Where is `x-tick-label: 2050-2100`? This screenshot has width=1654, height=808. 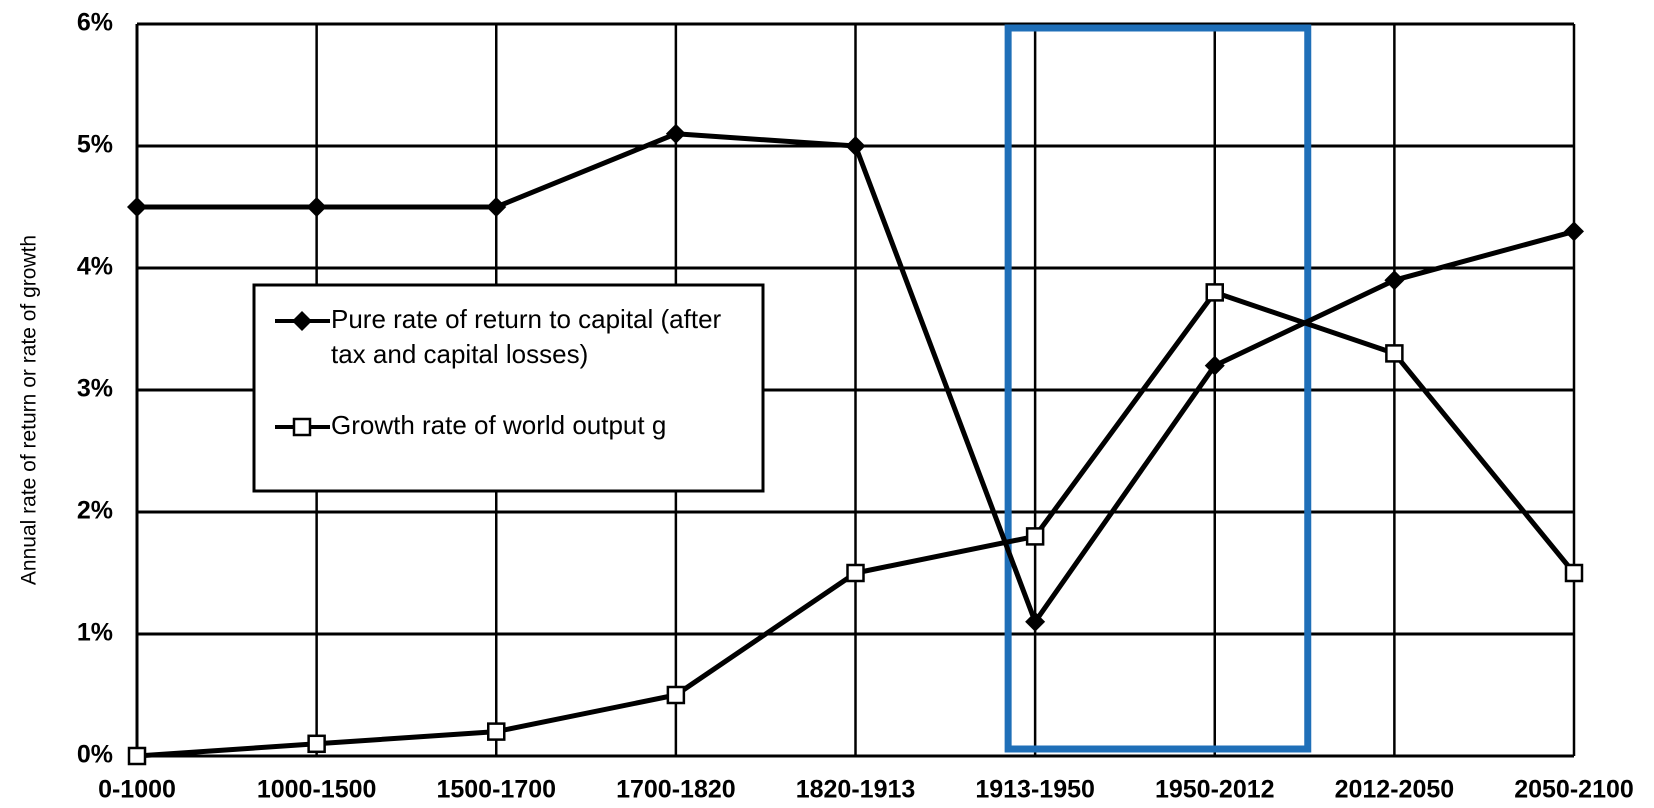
x-tick-label: 2050-2100 is located at coordinates (1574, 790).